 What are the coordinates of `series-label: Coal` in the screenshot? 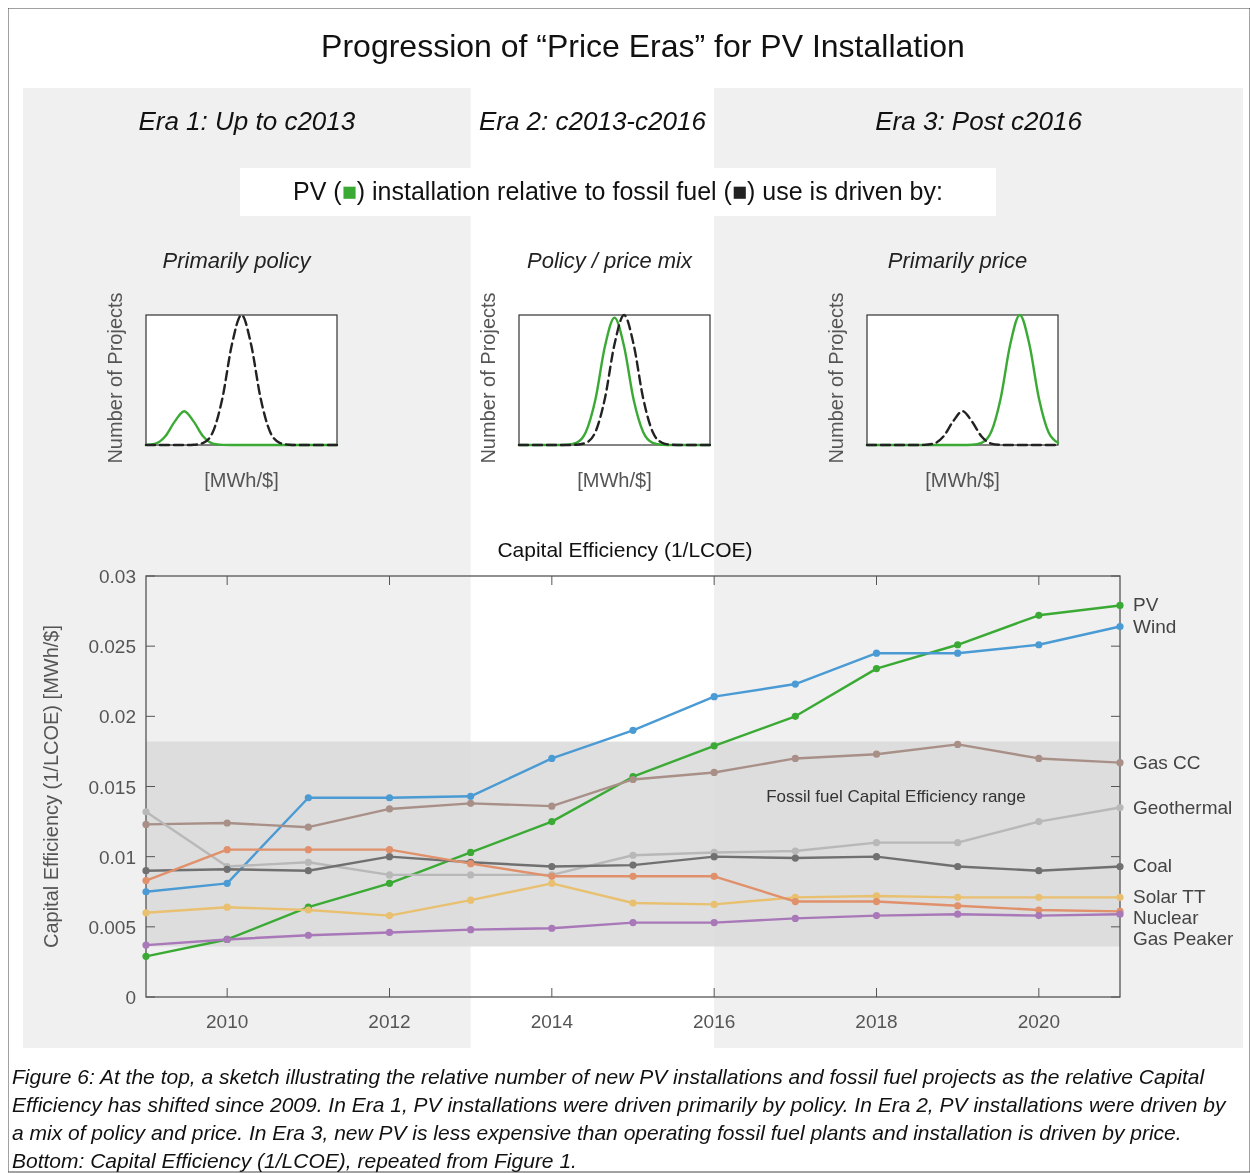 It's located at (1153, 866).